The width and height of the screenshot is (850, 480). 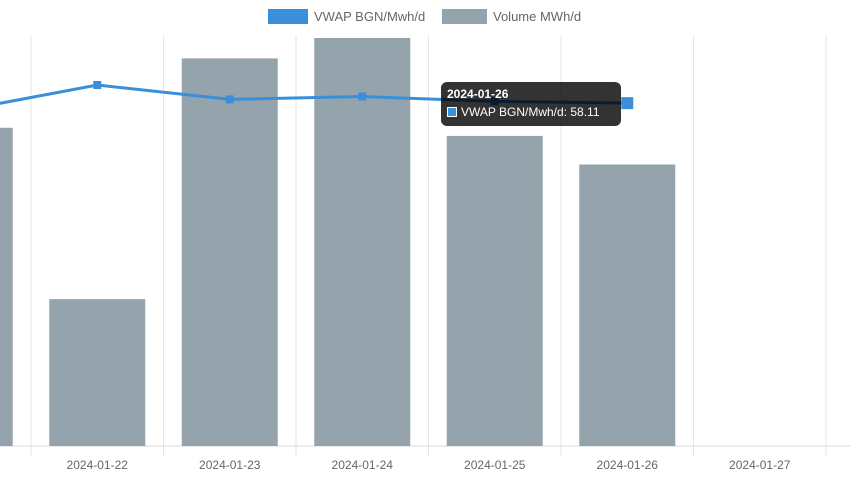 I want to click on tooltip-title: 2024-01-26, so click(x=478, y=94).